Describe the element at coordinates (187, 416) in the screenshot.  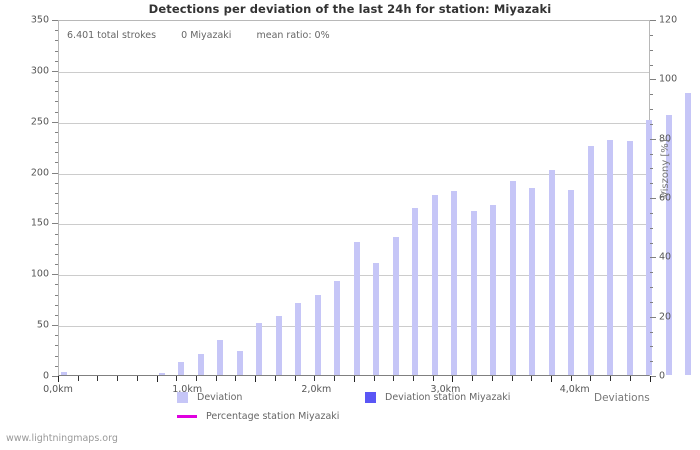
I see `legend-line-percentage-station` at that location.